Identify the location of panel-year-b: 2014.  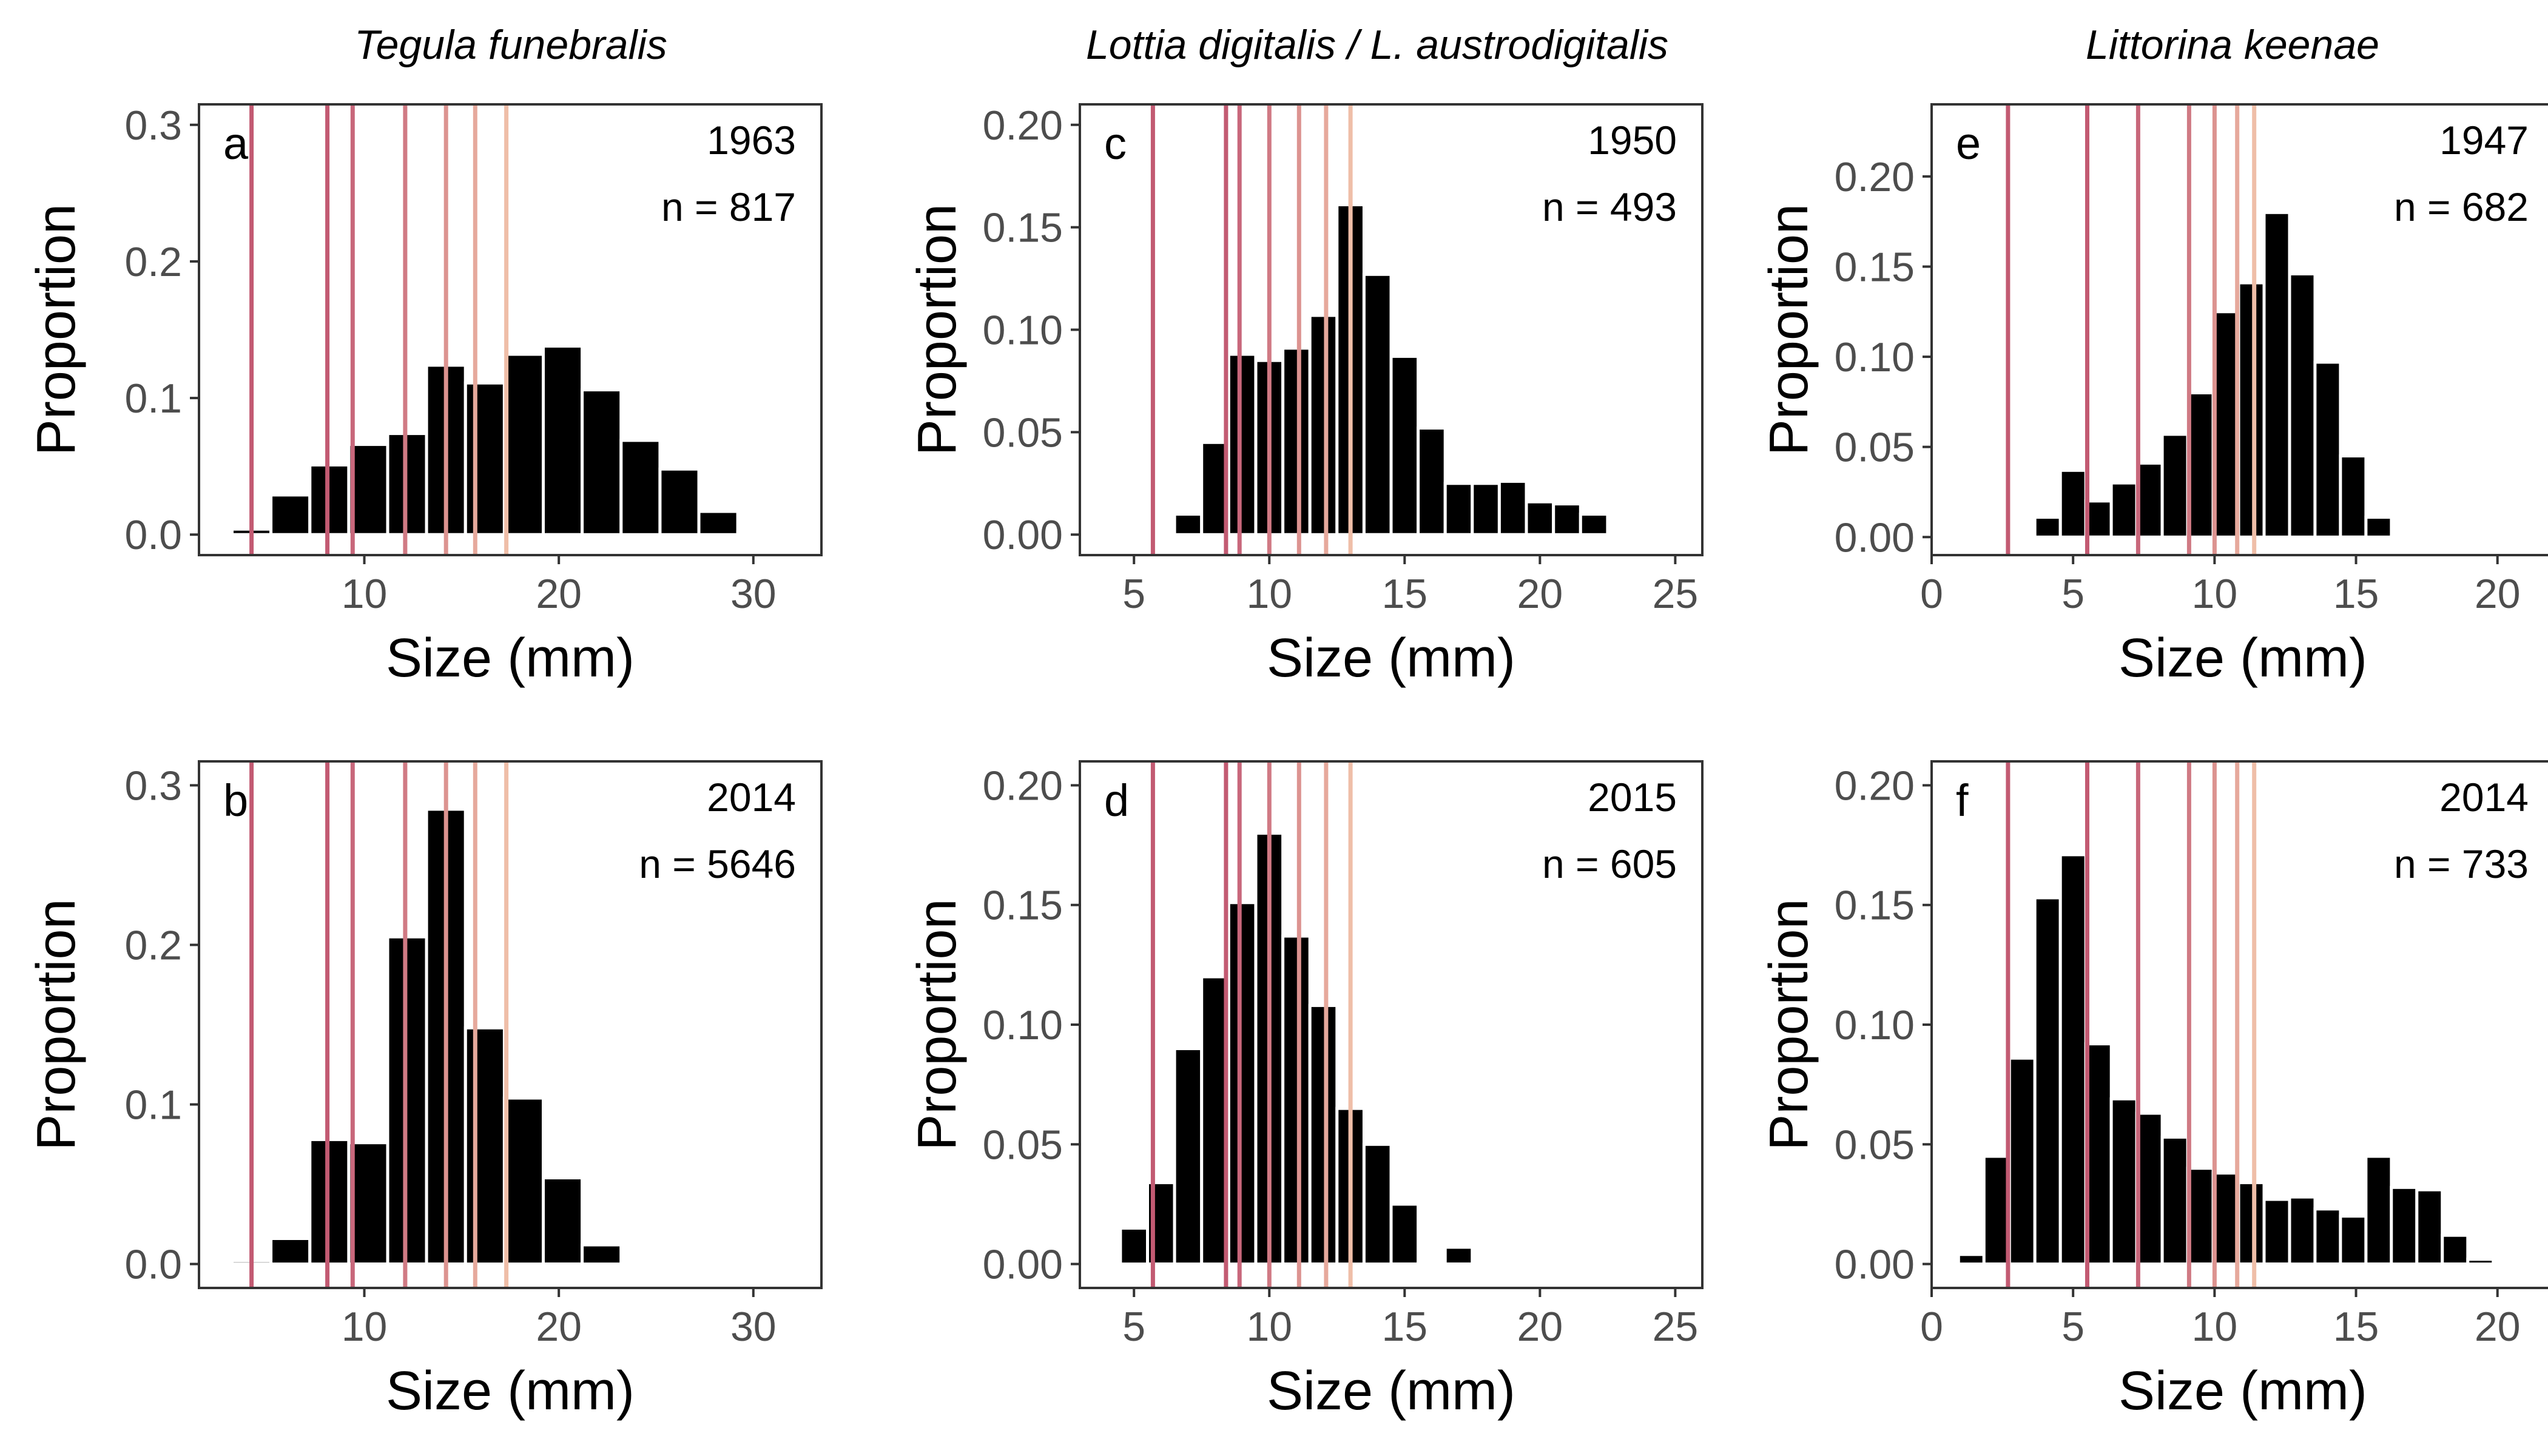
(751, 797).